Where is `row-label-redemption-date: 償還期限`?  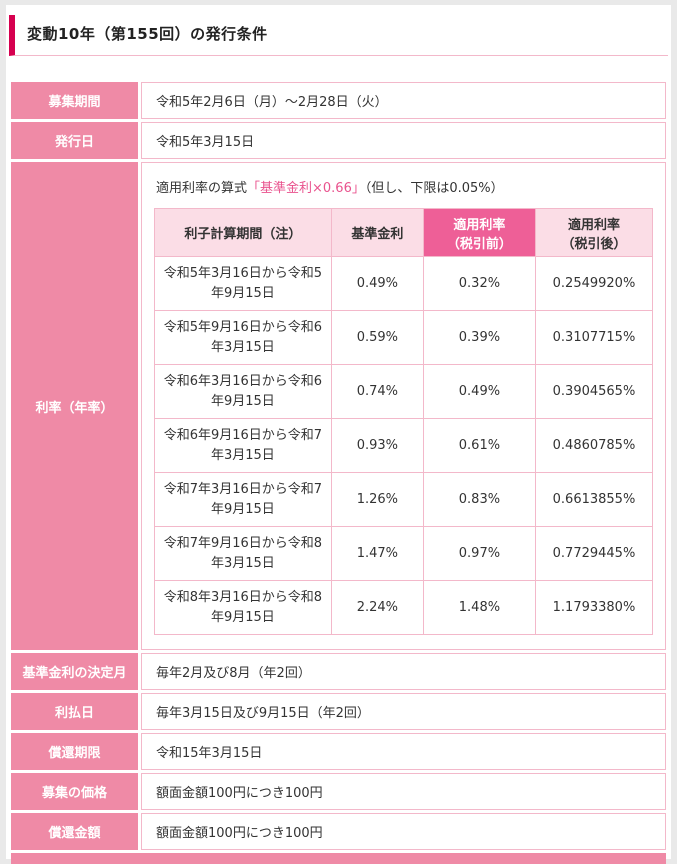 row-label-redemption-date: 償還期限 is located at coordinates (74, 751).